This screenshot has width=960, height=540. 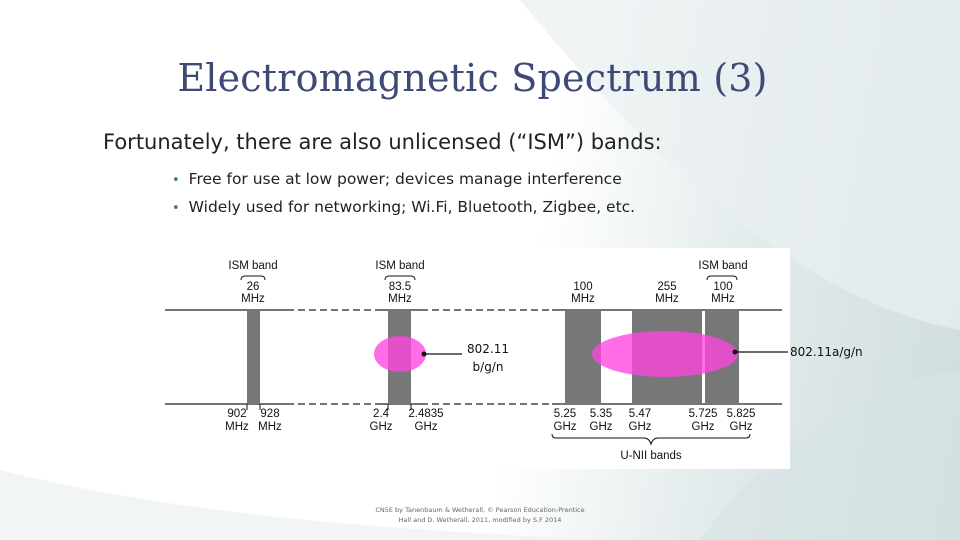 What do you see at coordinates (329, 407) in the screenshot?
I see `tick-marks` at bounding box center [329, 407].